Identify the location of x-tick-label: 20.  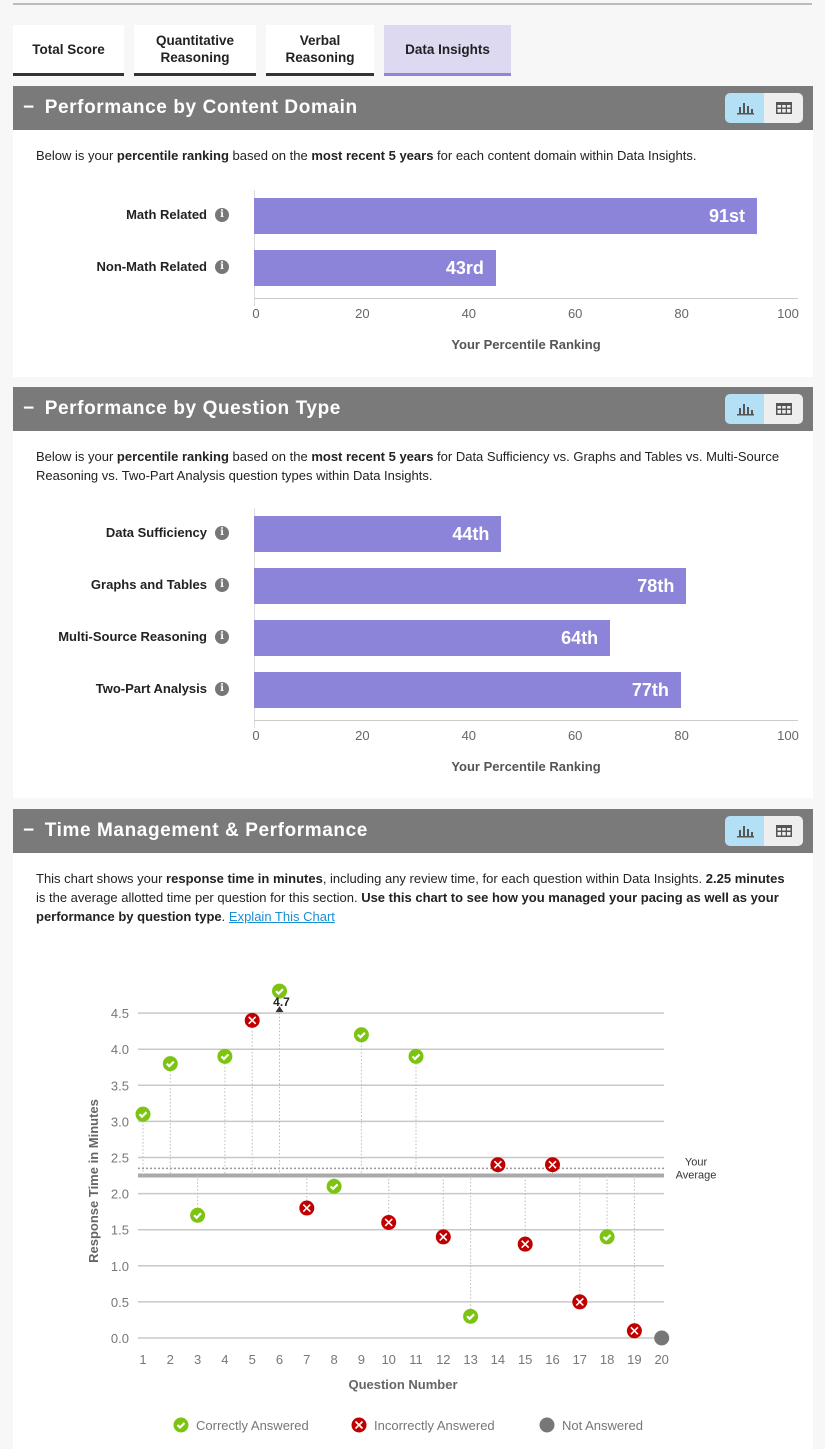
(362, 313).